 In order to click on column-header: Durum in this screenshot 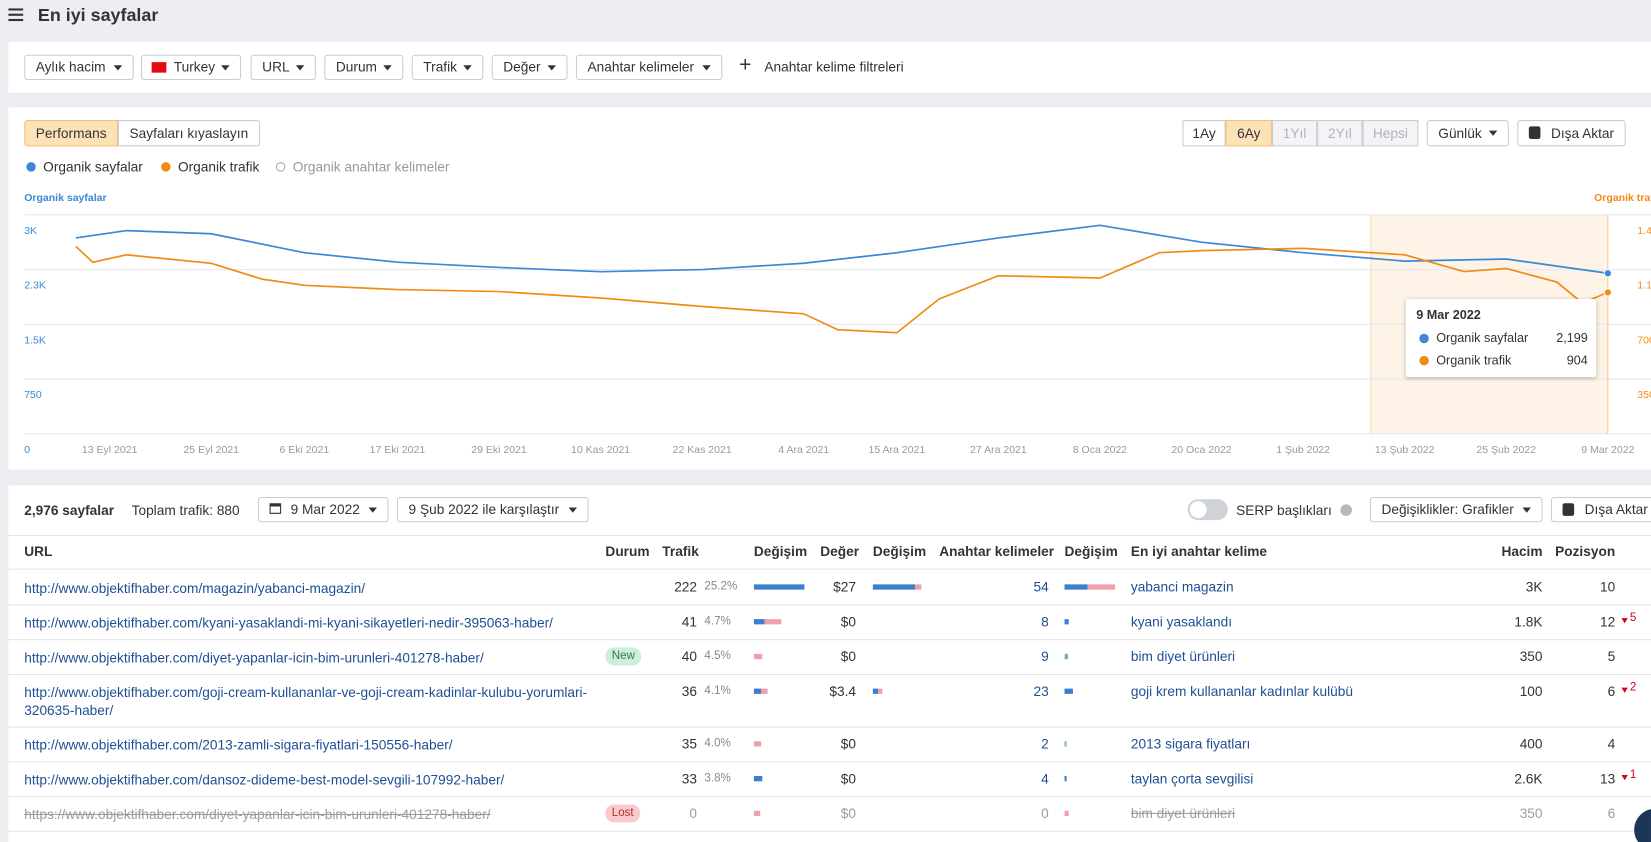, I will do `click(627, 551)`.